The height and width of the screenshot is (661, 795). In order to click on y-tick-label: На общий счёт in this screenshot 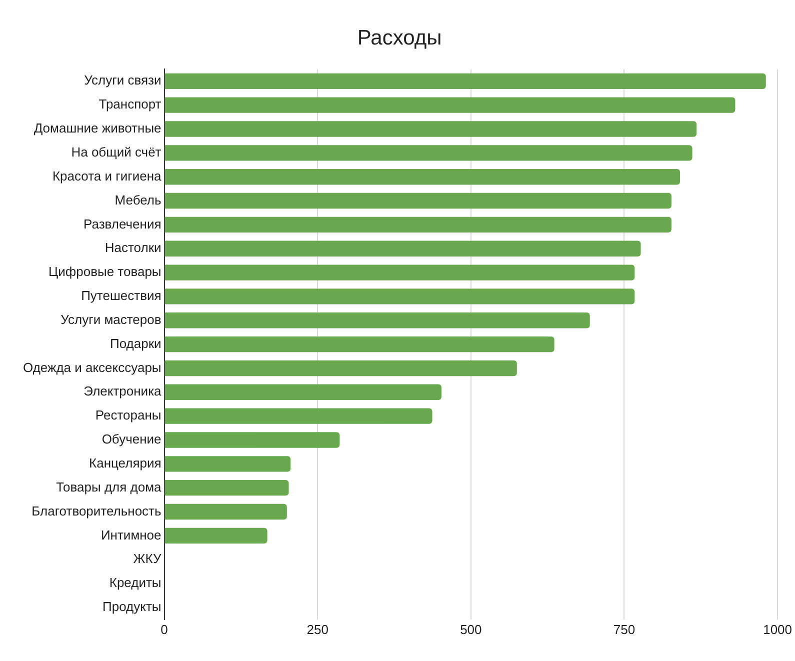, I will do `click(116, 152)`.